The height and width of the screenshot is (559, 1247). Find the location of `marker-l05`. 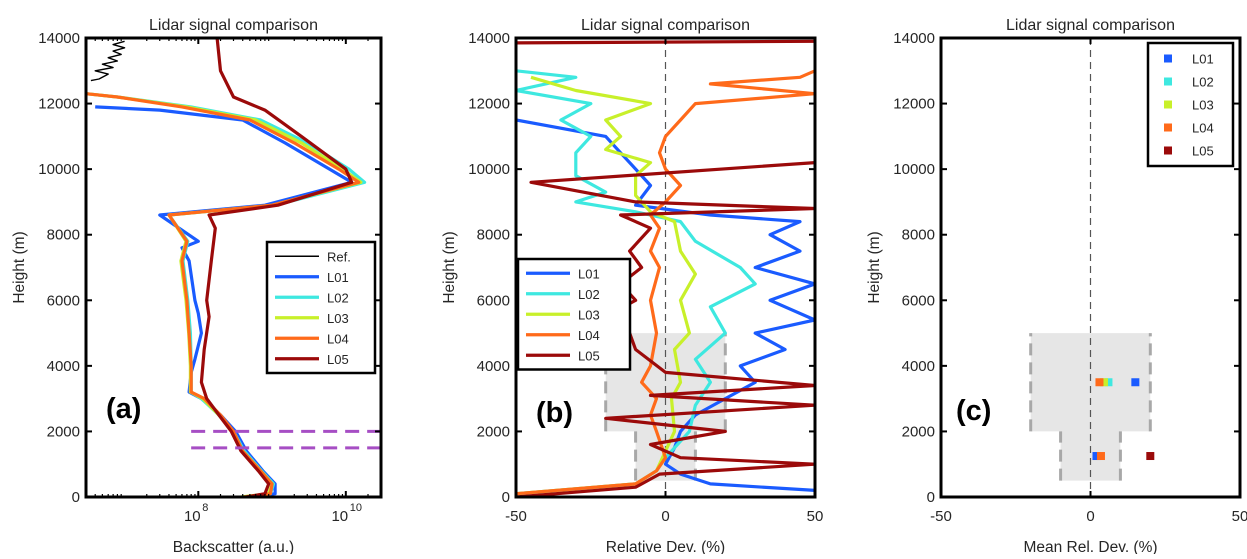

marker-l05 is located at coordinates (1150, 456).